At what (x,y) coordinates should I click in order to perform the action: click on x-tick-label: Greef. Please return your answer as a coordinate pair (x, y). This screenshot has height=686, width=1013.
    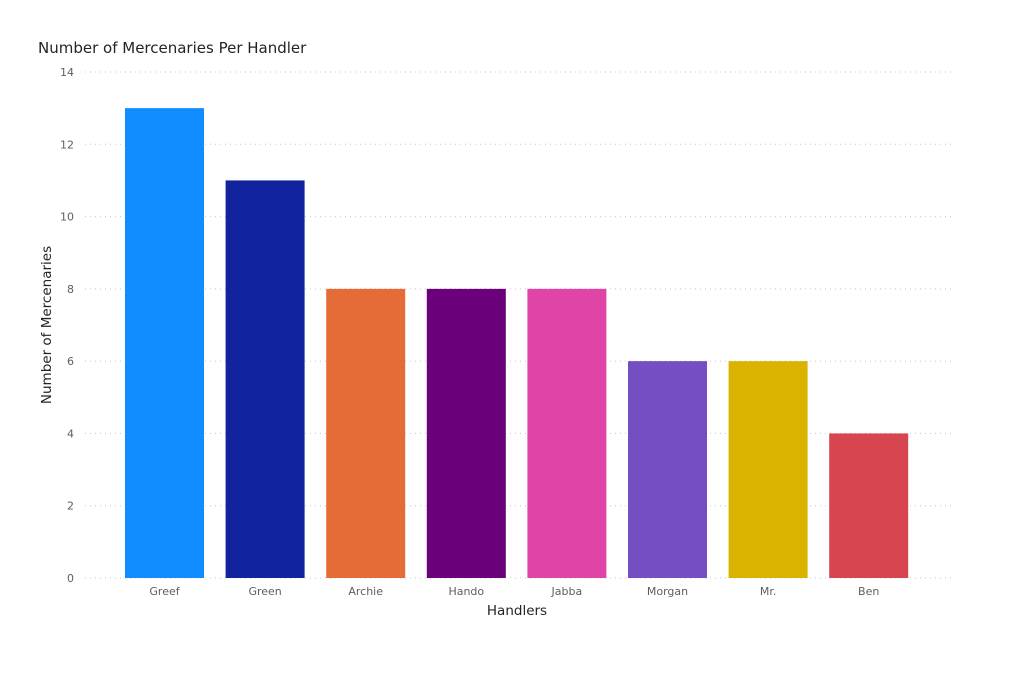
    Looking at the image, I should click on (164, 591).